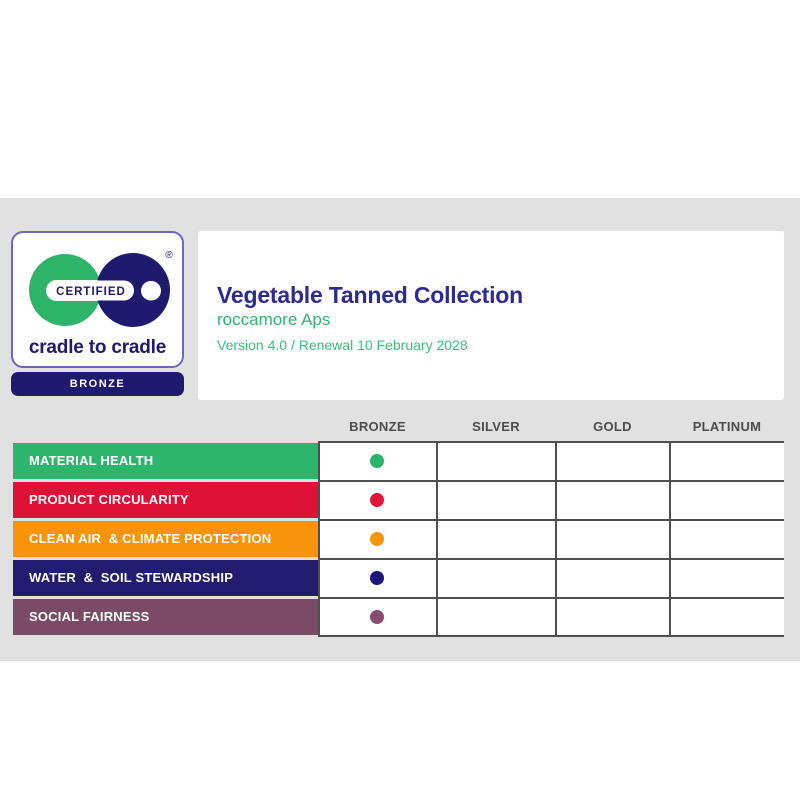 This screenshot has height=800, width=800. I want to click on c2c-interlocking-circles-icon: CERTIFIED ®, so click(101, 288).